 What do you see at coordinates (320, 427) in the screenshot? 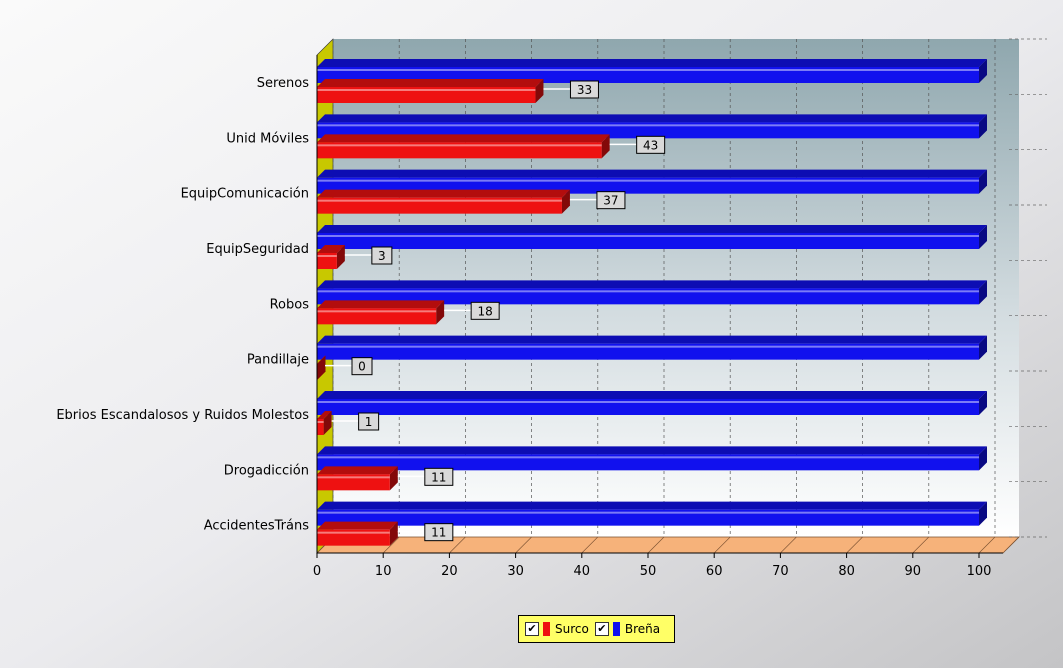
I see `bar-surco` at bounding box center [320, 427].